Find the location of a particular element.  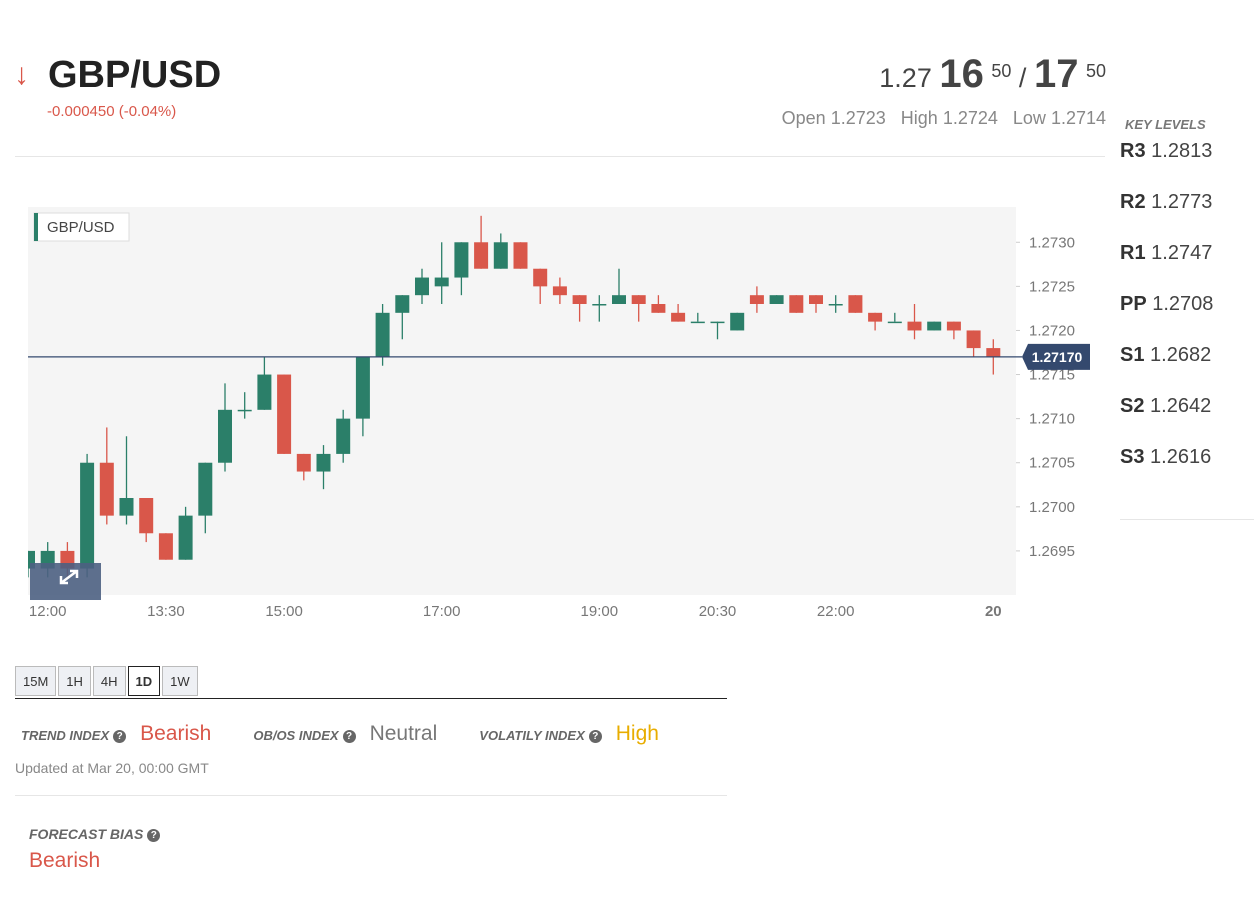

ask-small: 50 is located at coordinates (1095, 71).